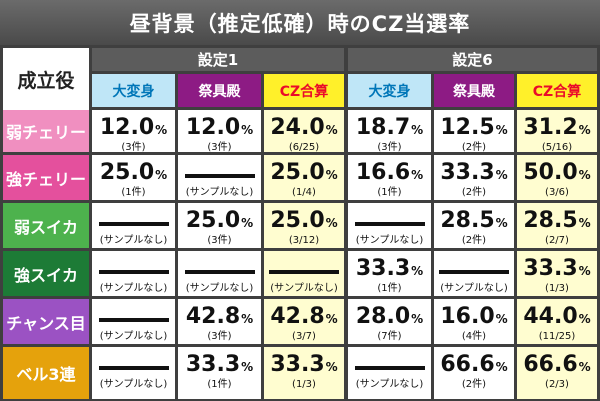  Describe the element at coordinates (304, 225) in the screenshot. I see `table-cell: 25.0% (3/12)` at that location.